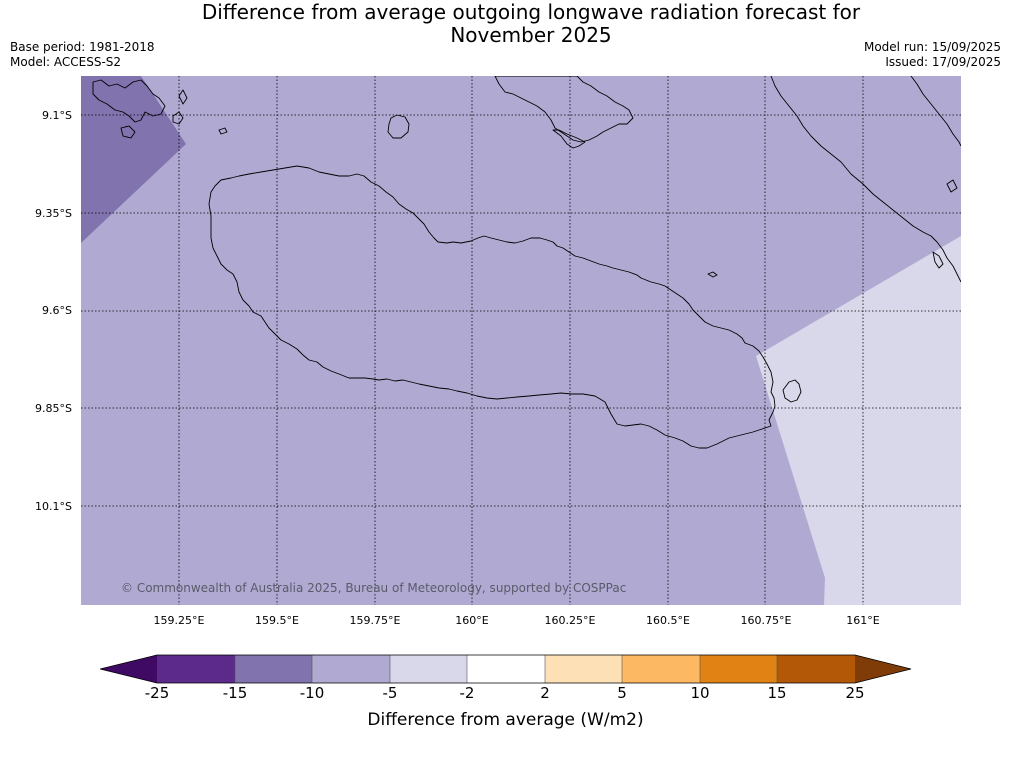 This screenshot has height=758, width=1011. Describe the element at coordinates (622, 693) in the screenshot. I see `colorbar-tick: 5` at that location.